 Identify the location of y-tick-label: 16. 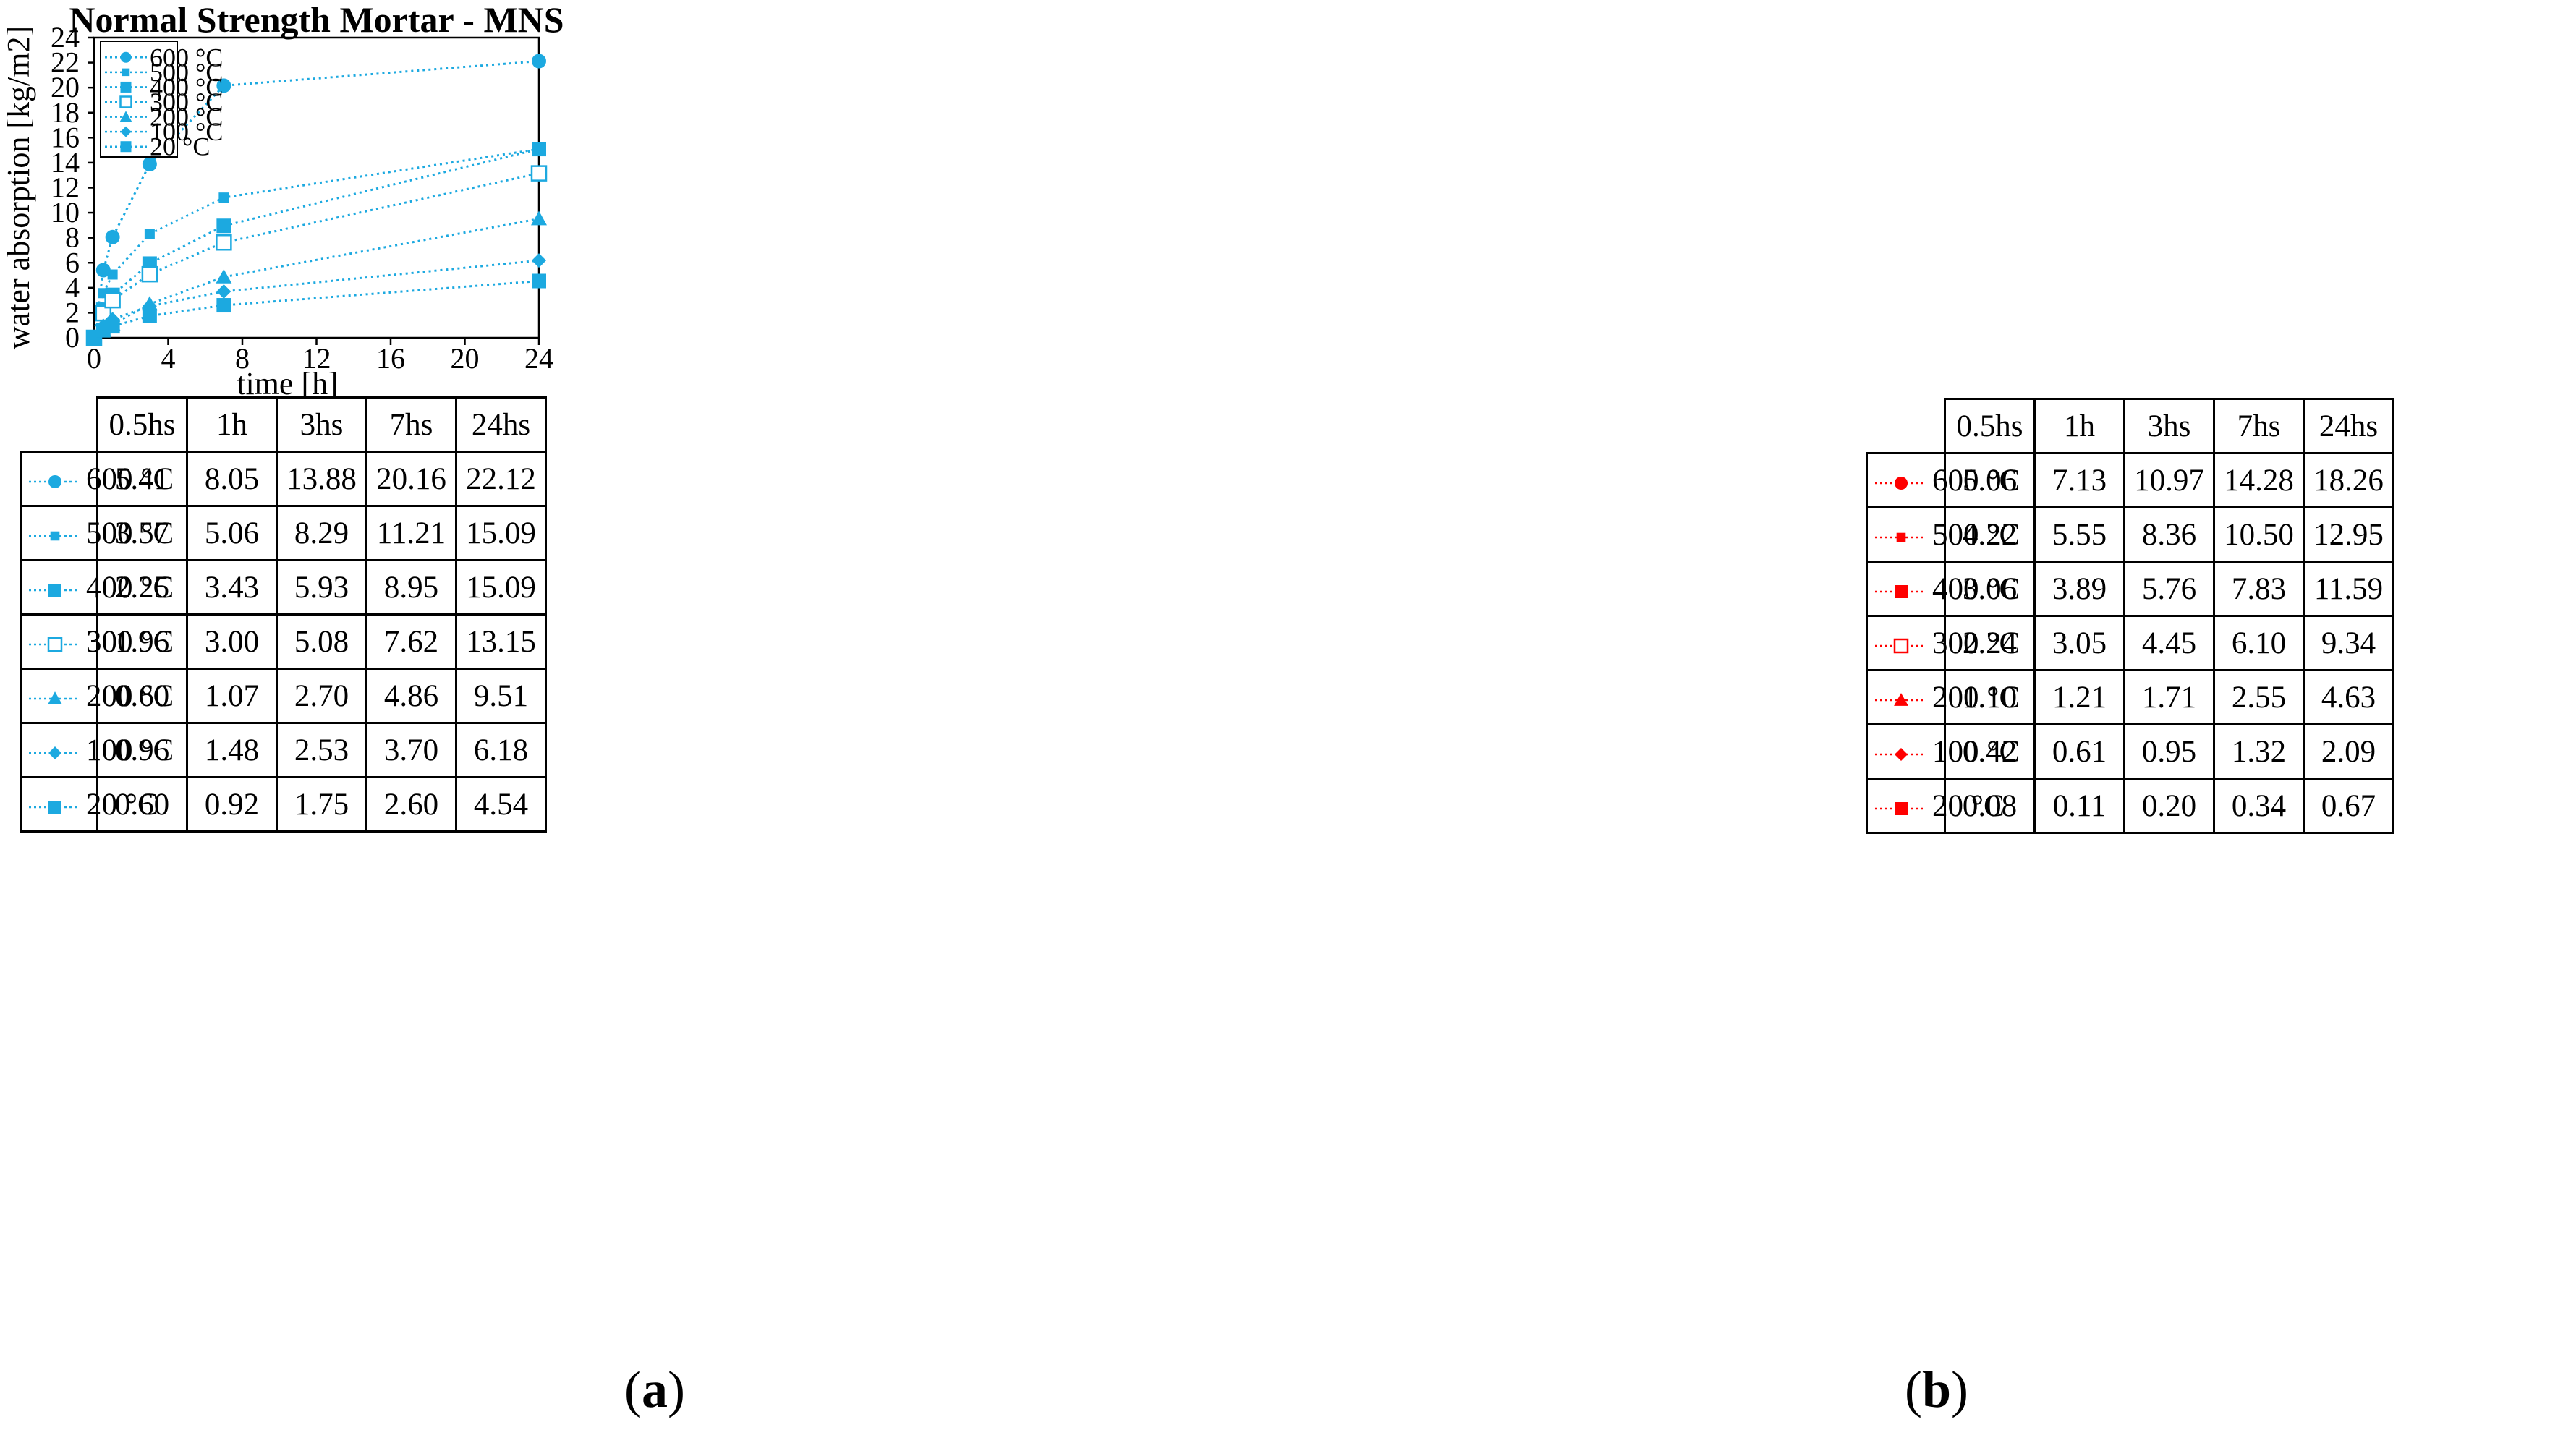
(65, 137).